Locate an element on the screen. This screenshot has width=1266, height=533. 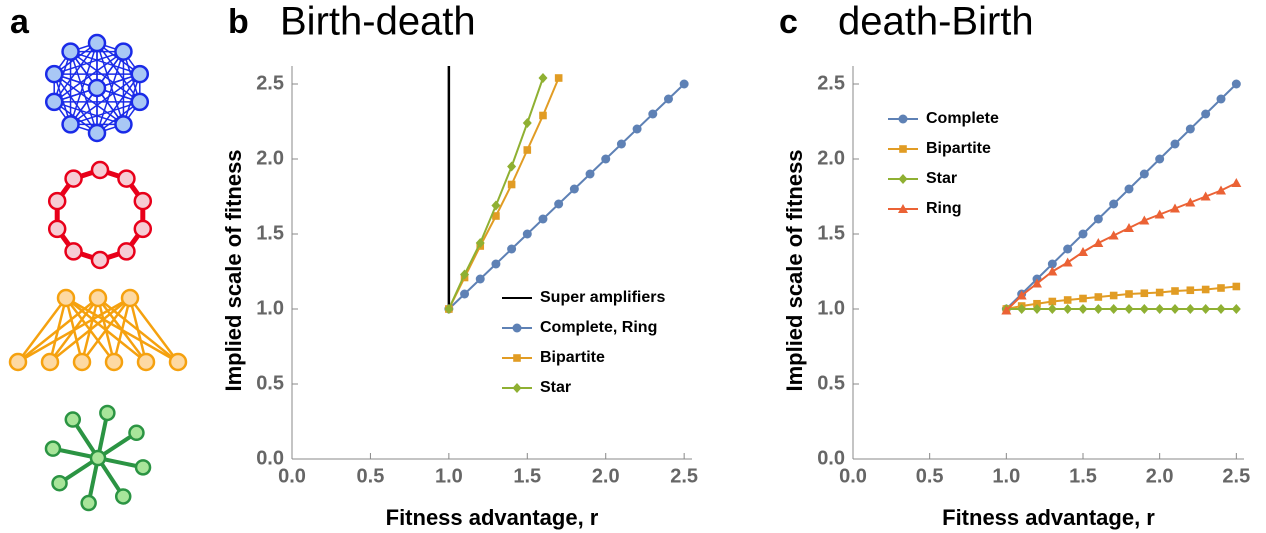
y-tick-label: 1.0 is located at coordinates (270, 308).